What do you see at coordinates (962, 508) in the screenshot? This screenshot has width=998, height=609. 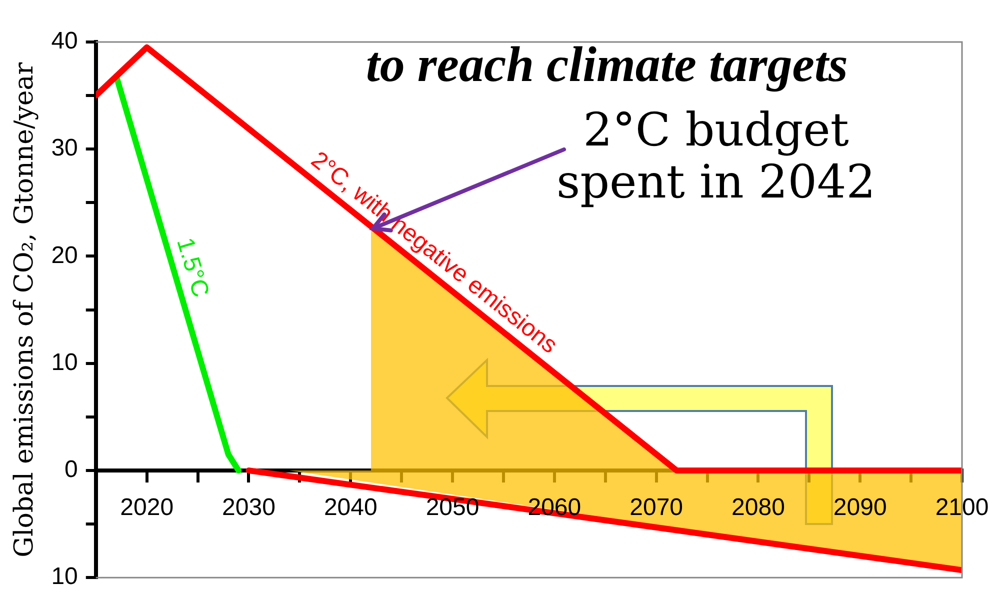 I see `x-tick-label: 2100` at bounding box center [962, 508].